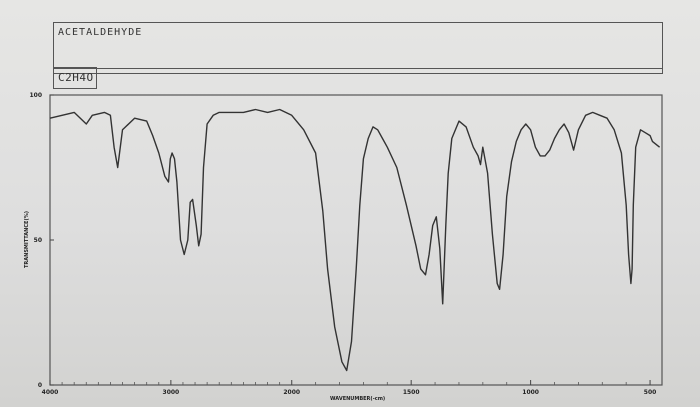 The image size is (700, 407). Describe the element at coordinates (530, 392) in the screenshot. I see `x-tick-label: 1000` at that location.